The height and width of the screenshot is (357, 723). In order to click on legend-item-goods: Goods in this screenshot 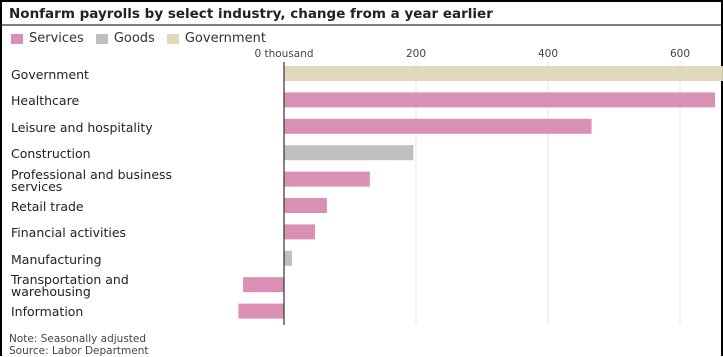, I will do `click(125, 38)`.